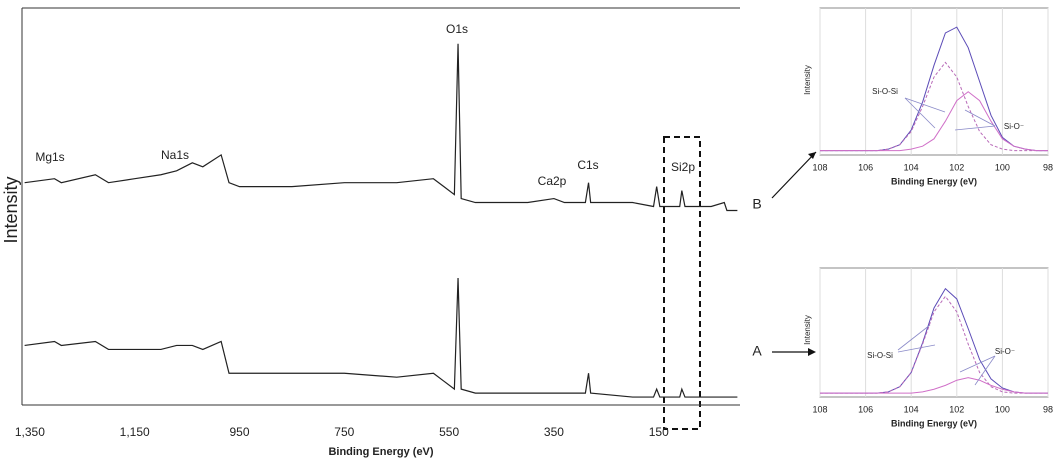 Image resolution: width=1059 pixels, height=462 pixels. What do you see at coordinates (457, 29) in the screenshot?
I see `annotation: O1s` at bounding box center [457, 29].